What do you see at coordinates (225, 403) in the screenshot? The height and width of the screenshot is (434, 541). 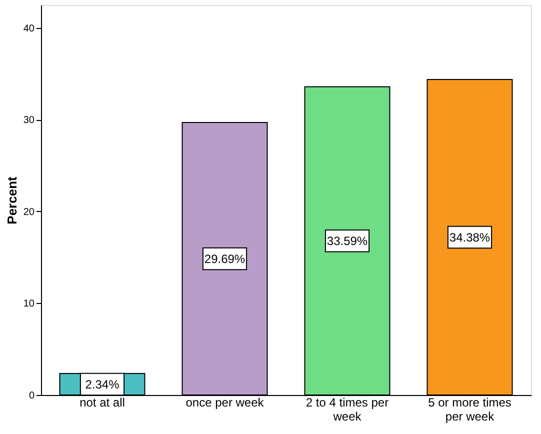 I see `x-tick-label: once per week` at bounding box center [225, 403].